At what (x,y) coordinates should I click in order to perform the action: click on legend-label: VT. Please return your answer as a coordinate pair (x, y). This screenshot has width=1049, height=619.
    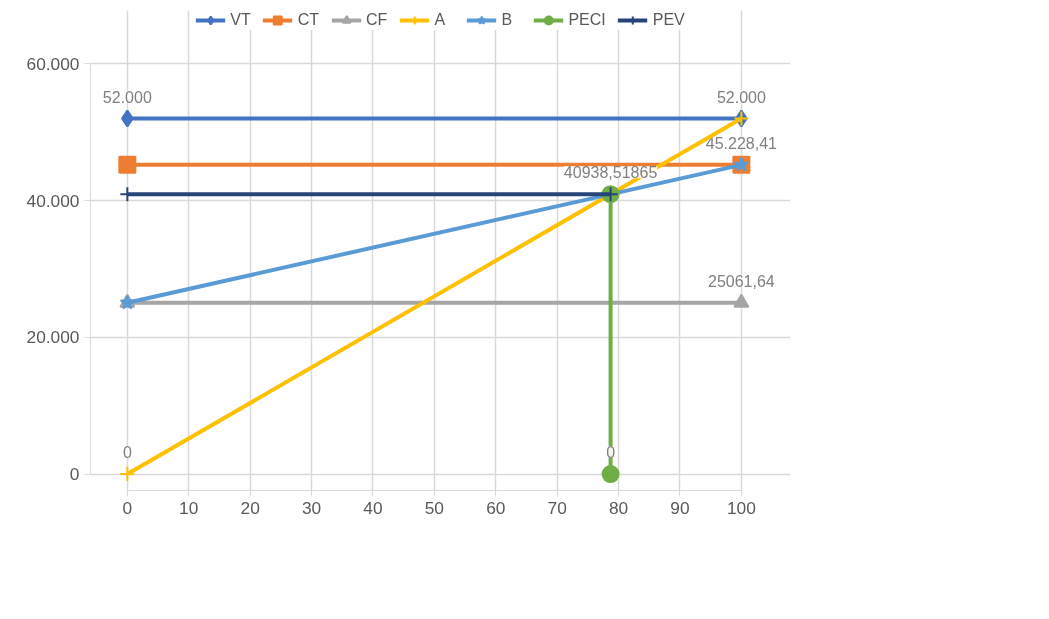
    Looking at the image, I should click on (240, 20).